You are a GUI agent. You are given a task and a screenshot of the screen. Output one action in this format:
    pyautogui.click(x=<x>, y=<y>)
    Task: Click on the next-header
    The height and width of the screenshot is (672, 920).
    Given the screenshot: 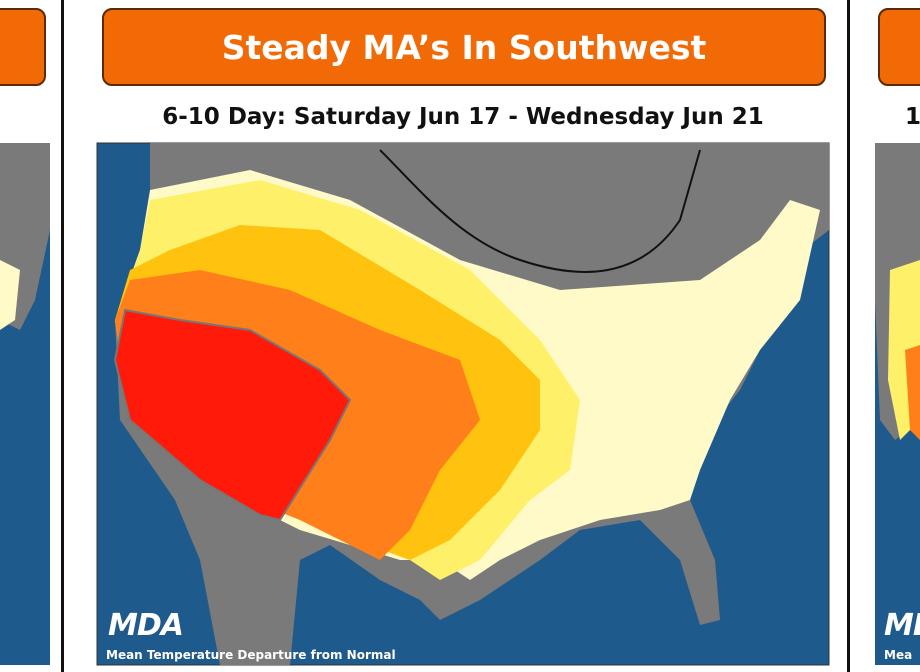 What is the action you would take?
    pyautogui.click(x=899, y=47)
    